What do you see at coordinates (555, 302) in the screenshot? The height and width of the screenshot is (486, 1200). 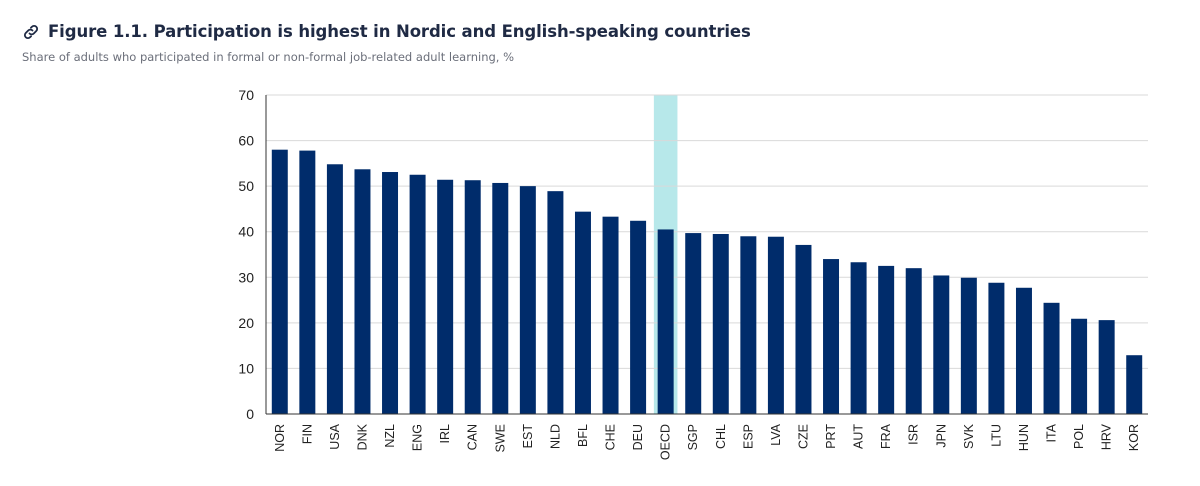 I see `bar-nld` at bounding box center [555, 302].